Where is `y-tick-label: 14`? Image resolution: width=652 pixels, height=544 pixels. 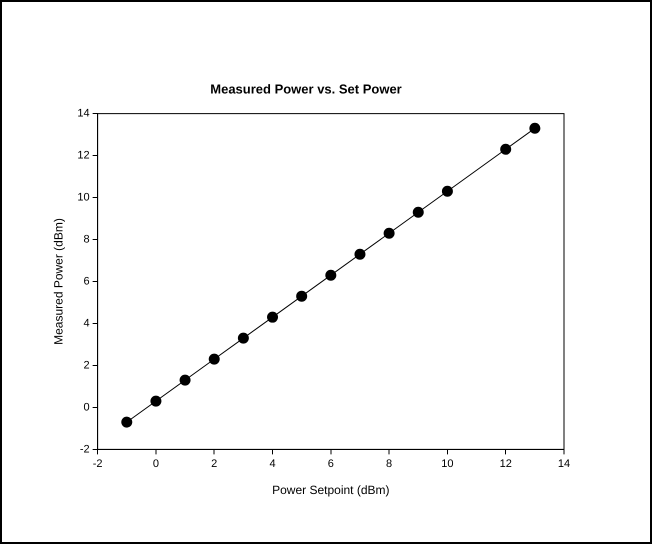 y-tick-label: 14 is located at coordinates (83, 114).